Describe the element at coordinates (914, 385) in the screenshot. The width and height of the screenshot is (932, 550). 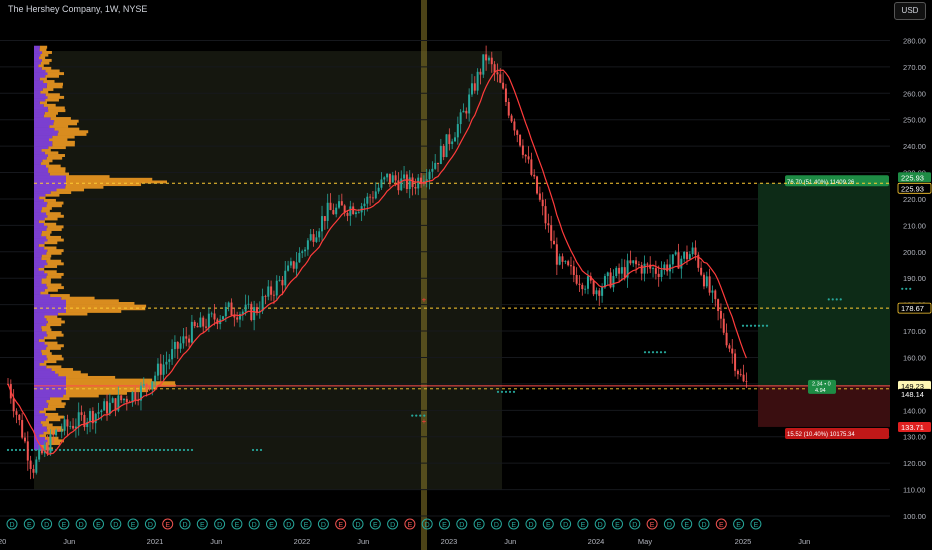
I see `price-label-box` at that location.